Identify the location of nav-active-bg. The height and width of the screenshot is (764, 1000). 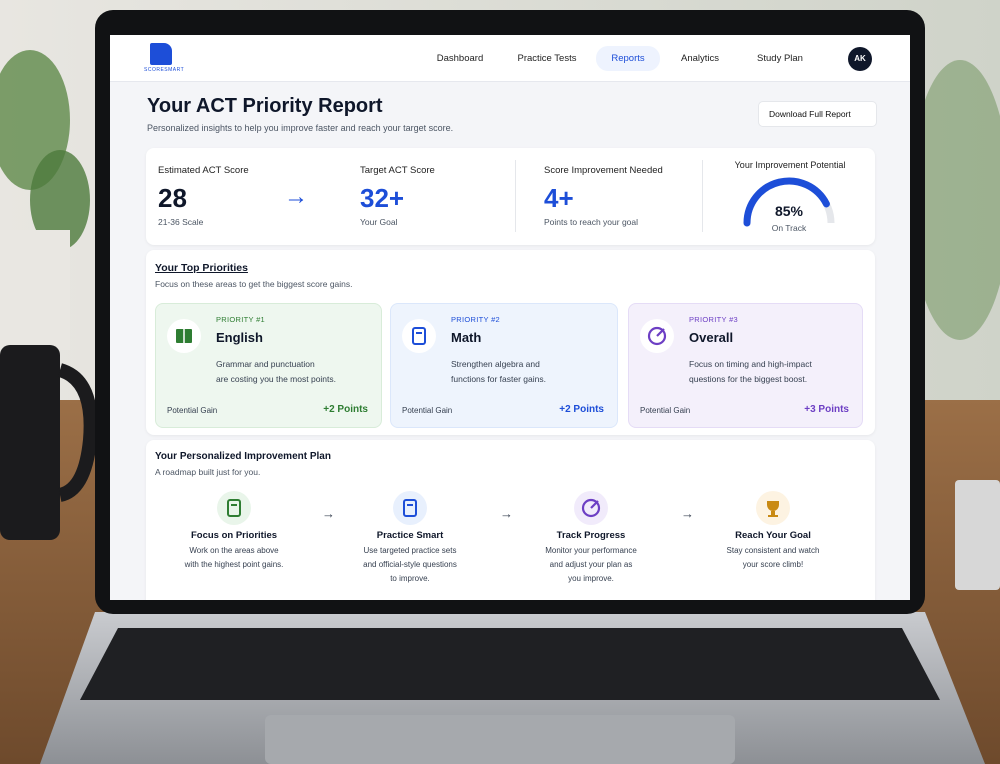
(628, 58).